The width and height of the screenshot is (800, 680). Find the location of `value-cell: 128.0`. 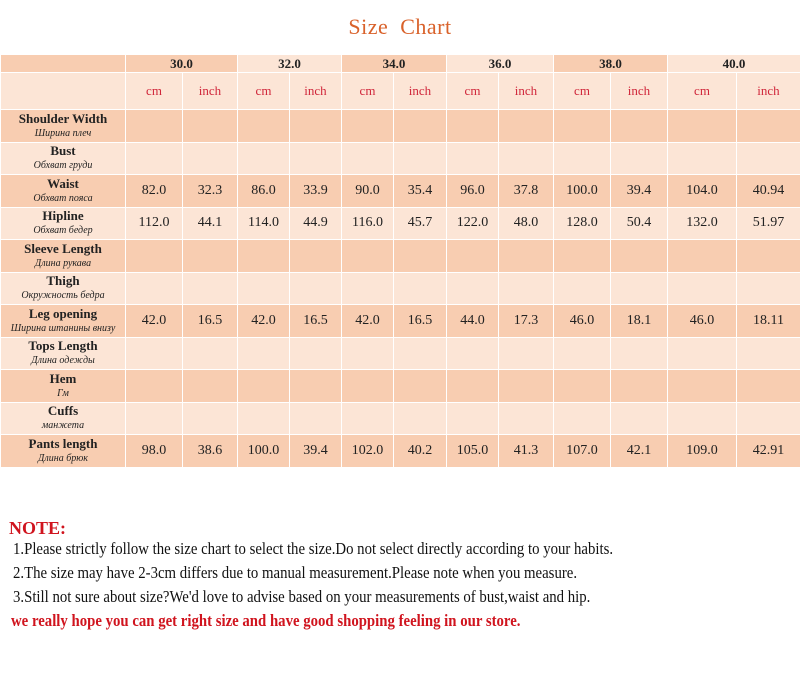

value-cell: 128.0 is located at coordinates (582, 223).